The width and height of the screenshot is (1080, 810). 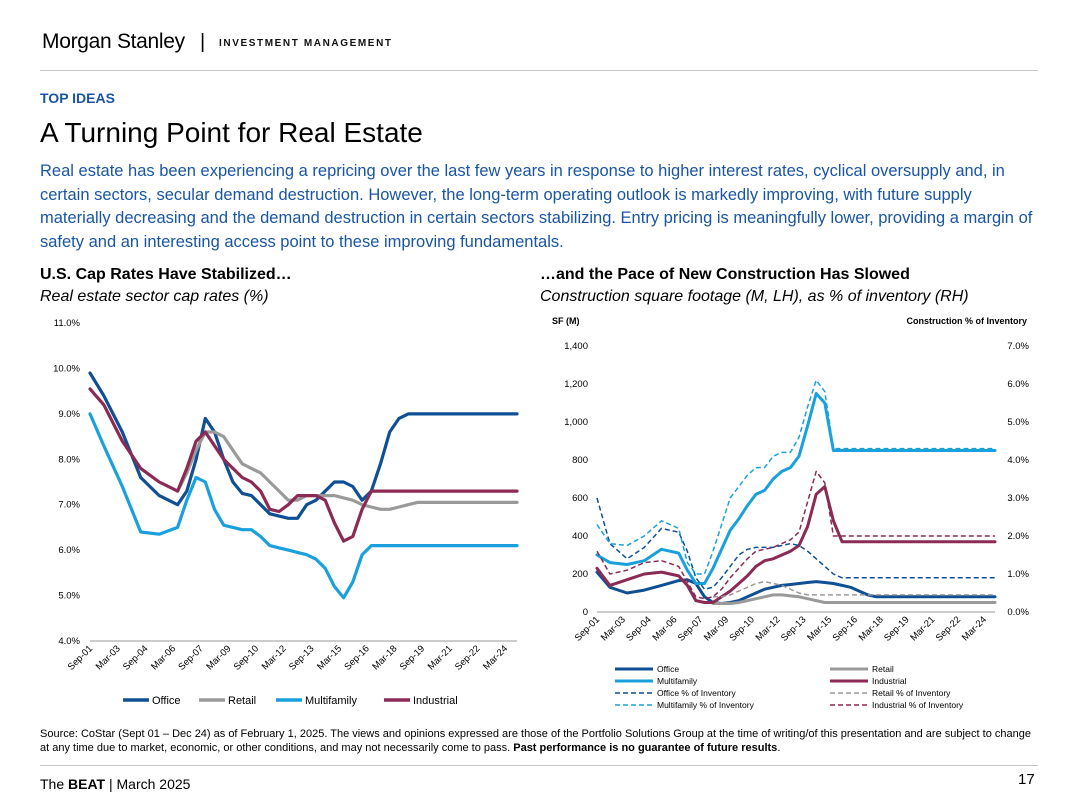 What do you see at coordinates (576, 422) in the screenshot?
I see `y-tick-label-left: 1,000` at bounding box center [576, 422].